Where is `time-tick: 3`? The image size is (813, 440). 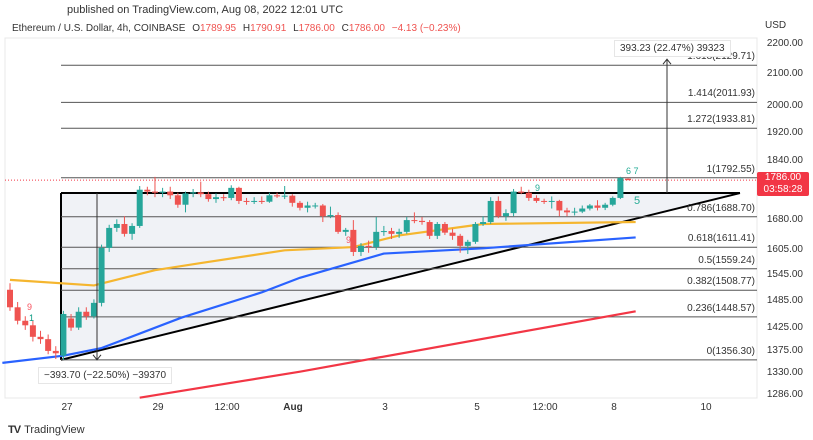 time-tick: 3 is located at coordinates (385, 407).